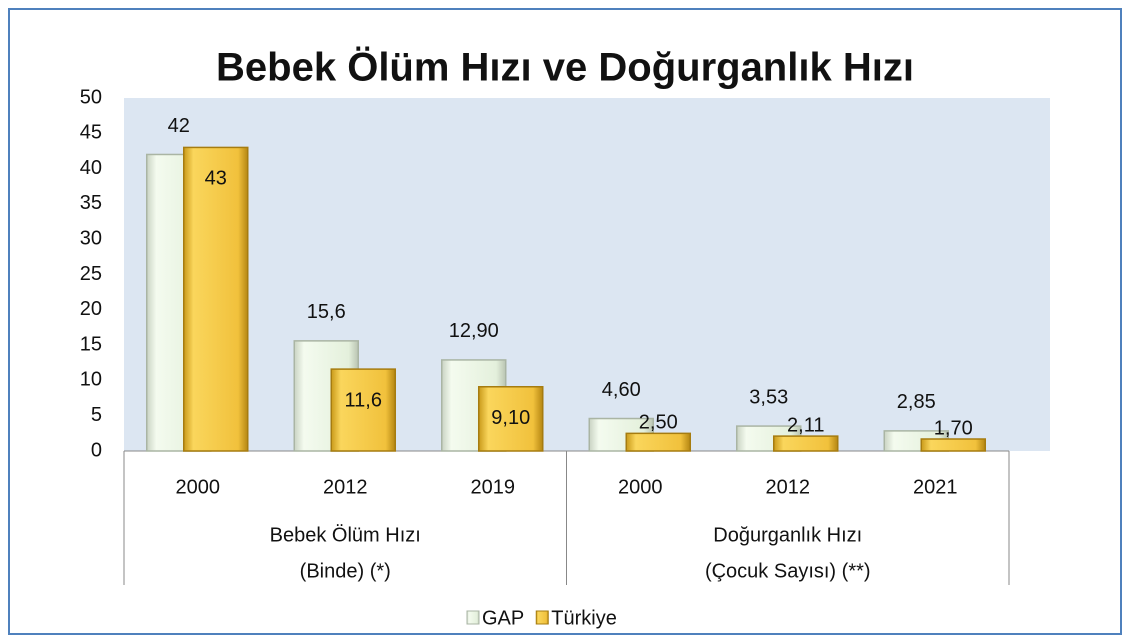 This screenshot has width=1130, height=639. Describe the element at coordinates (565, 67) in the screenshot. I see `chart-title: Bebek Ölüm Hızı ve Doğurganlık Hızı` at that location.